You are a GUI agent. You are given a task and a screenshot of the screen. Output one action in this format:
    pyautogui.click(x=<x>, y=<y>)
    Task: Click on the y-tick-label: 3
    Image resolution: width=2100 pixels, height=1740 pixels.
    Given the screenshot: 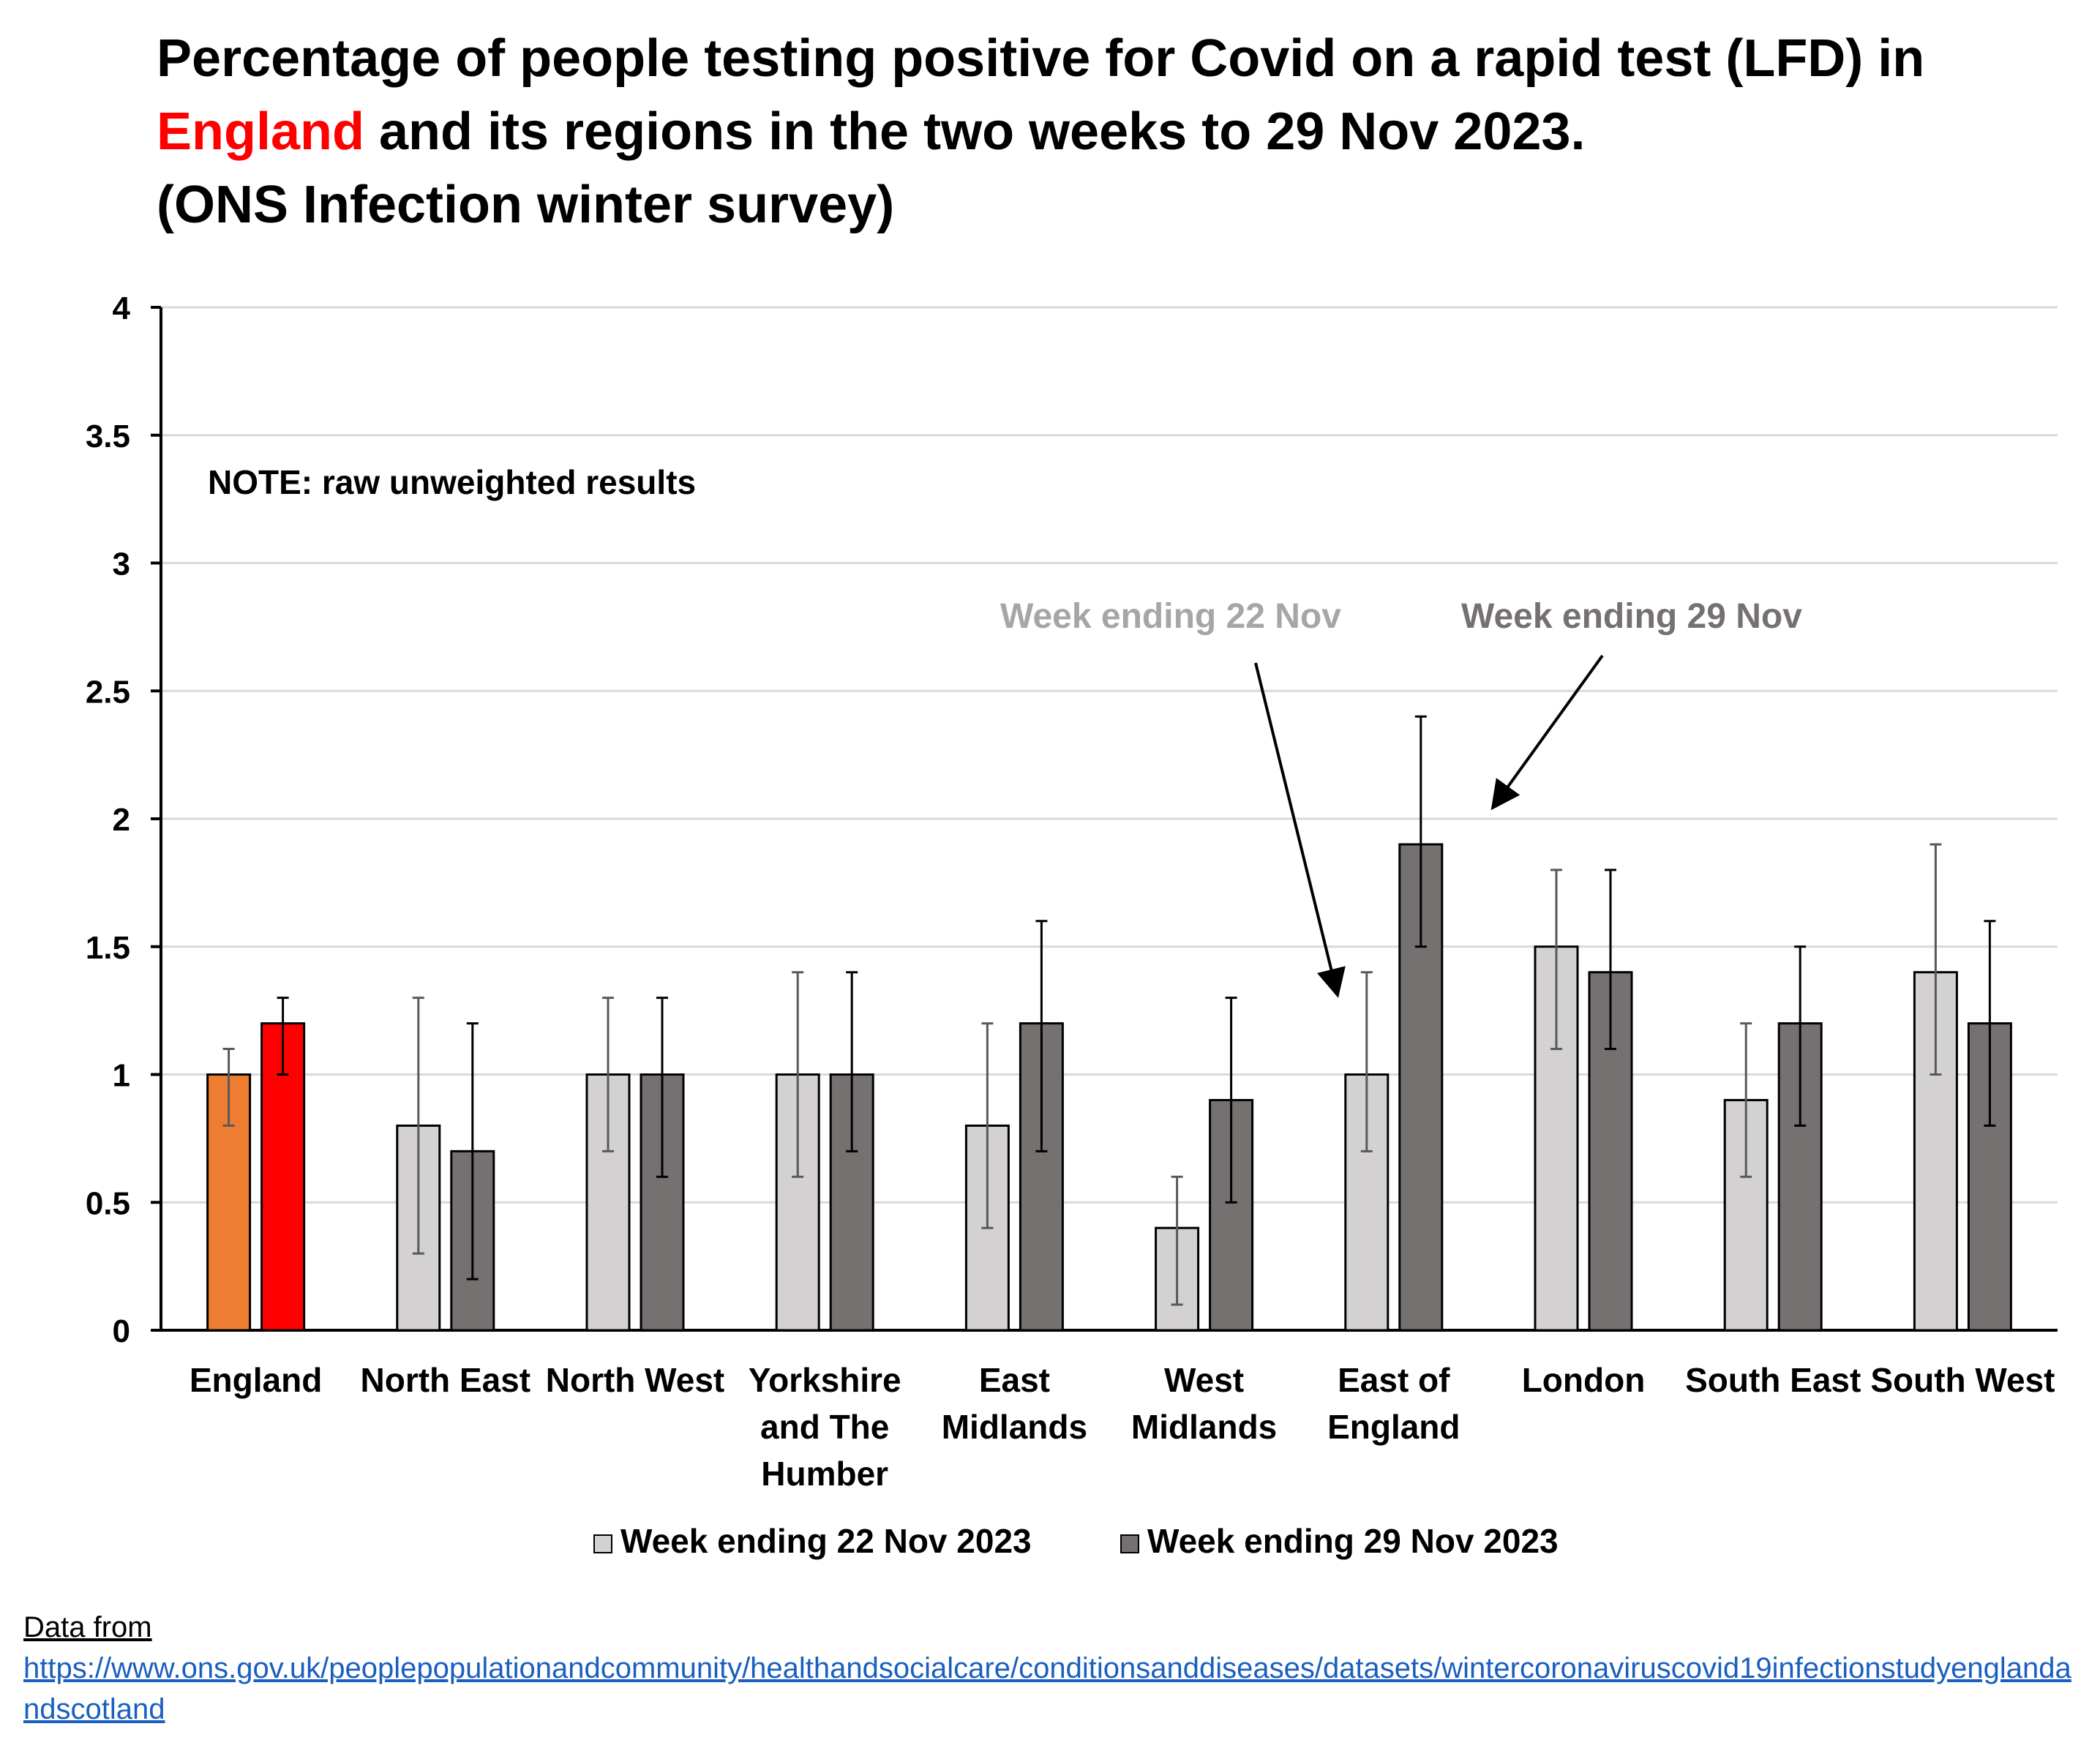 What is the action you would take?
    pyautogui.click(x=121, y=564)
    